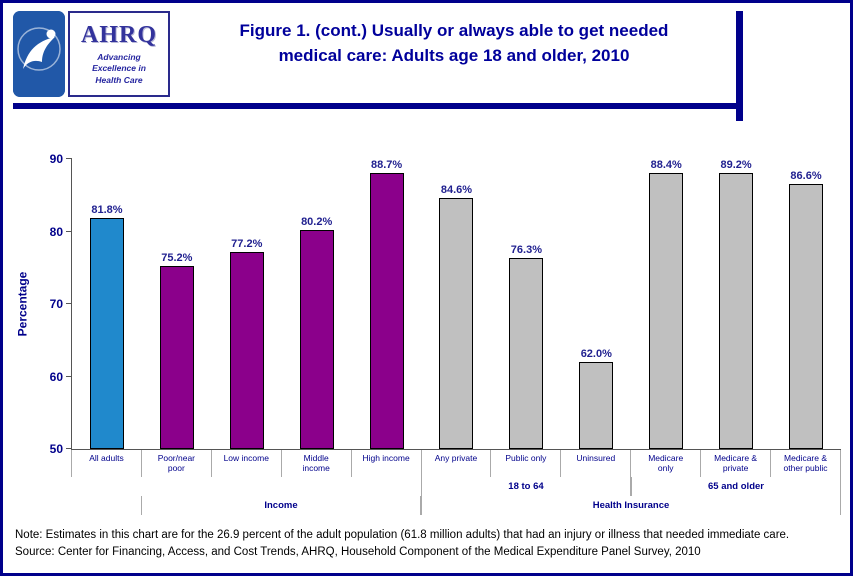 The image size is (853, 576). What do you see at coordinates (666, 165) in the screenshot?
I see `bar-value-label: 88.4%` at bounding box center [666, 165].